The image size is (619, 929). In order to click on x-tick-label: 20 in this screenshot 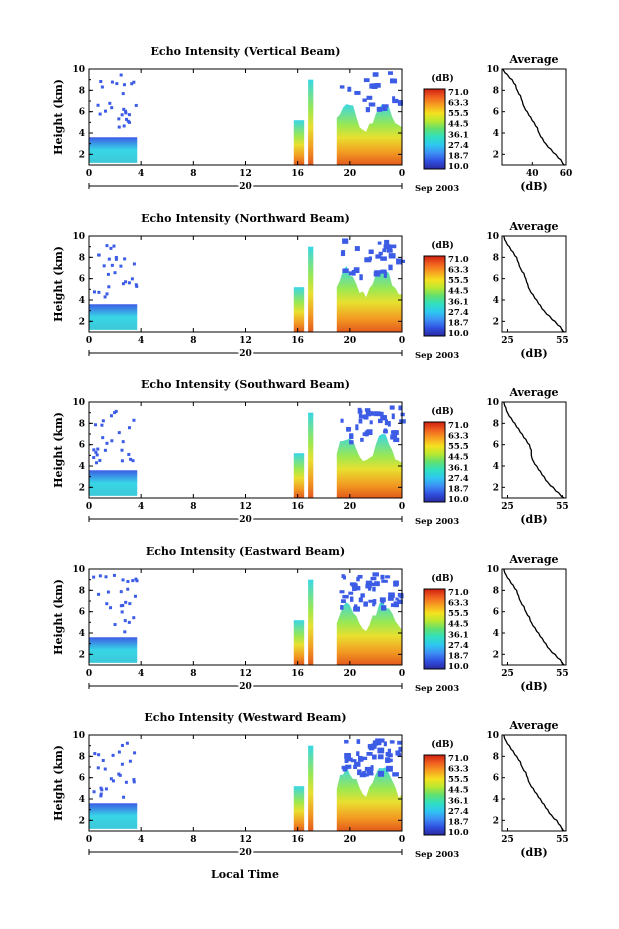, I will do `click(350, 674)`.